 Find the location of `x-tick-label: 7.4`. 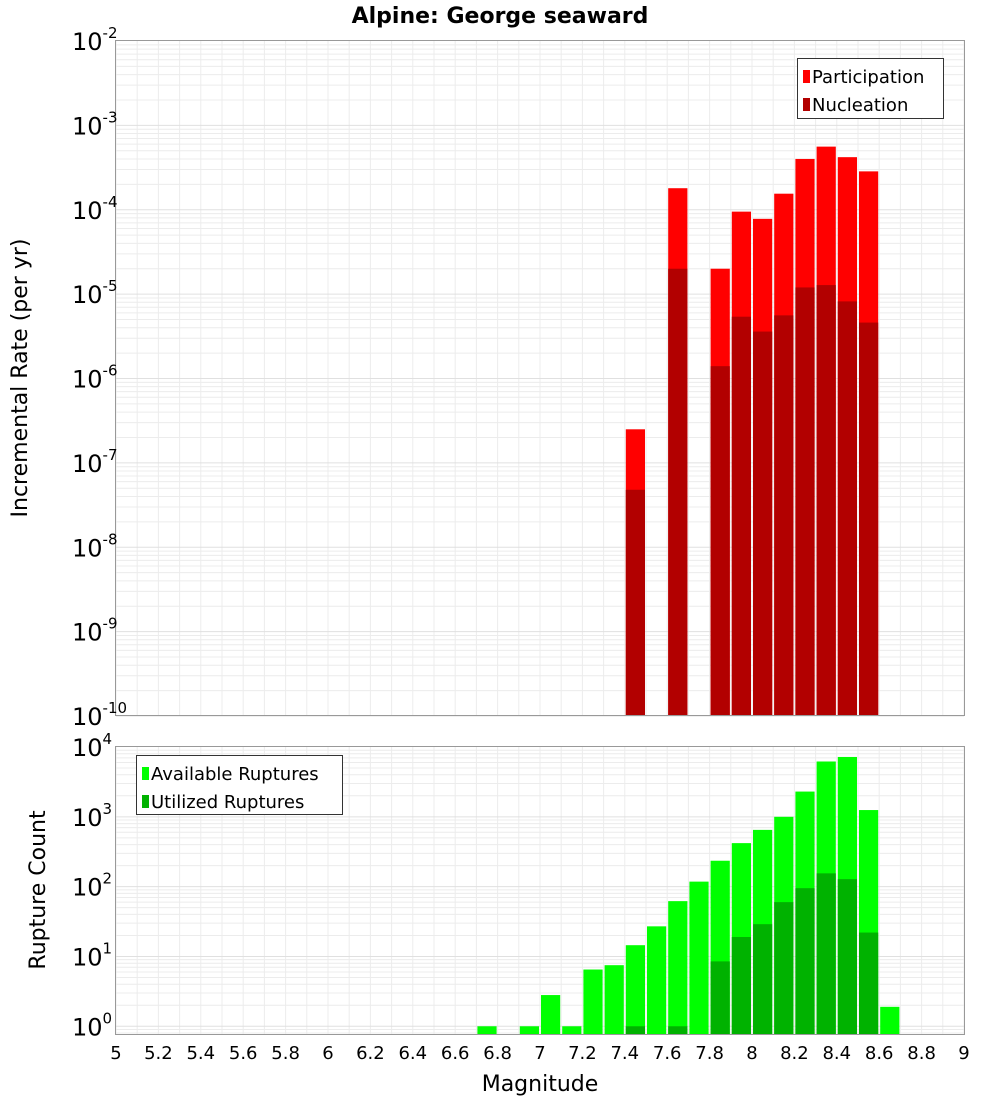

x-tick-label: 7.4 is located at coordinates (624, 1053).